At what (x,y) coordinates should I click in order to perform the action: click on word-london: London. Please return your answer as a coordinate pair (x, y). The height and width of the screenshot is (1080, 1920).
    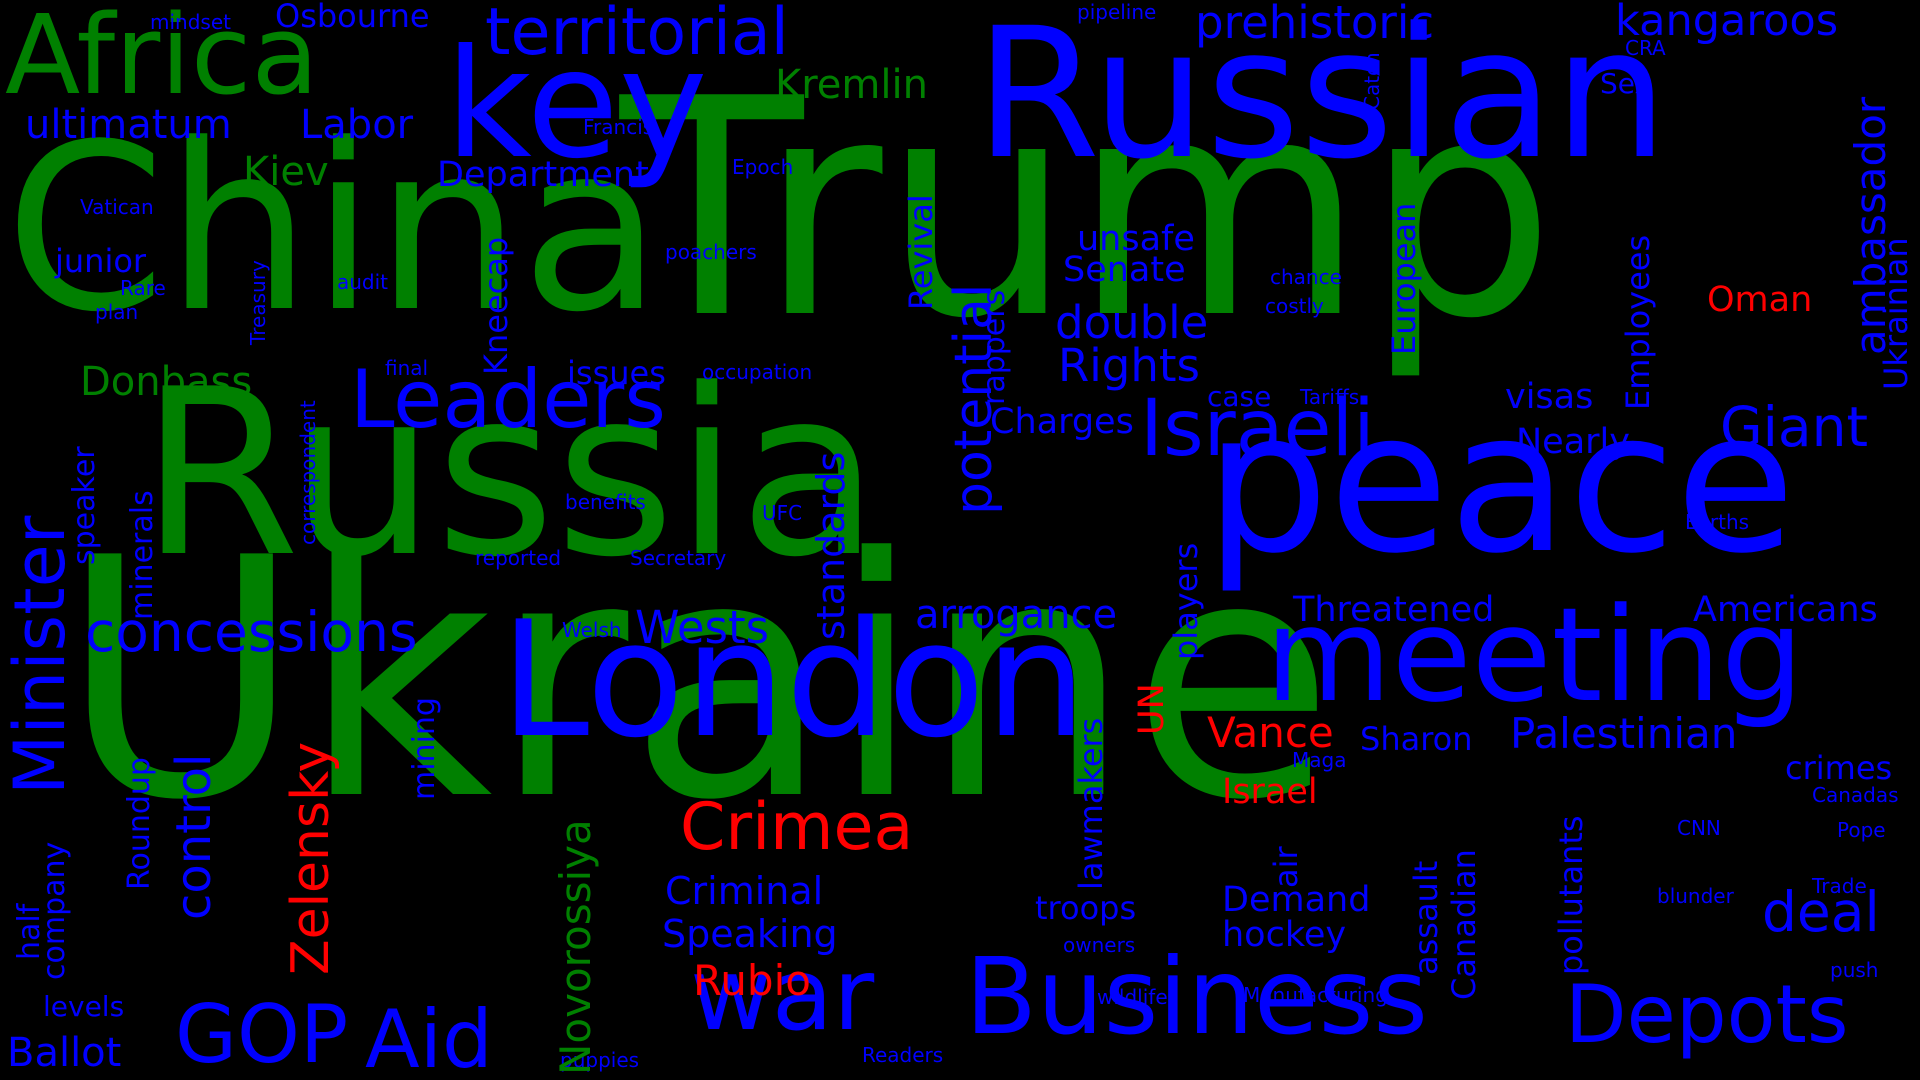
    Looking at the image, I should click on (793, 679).